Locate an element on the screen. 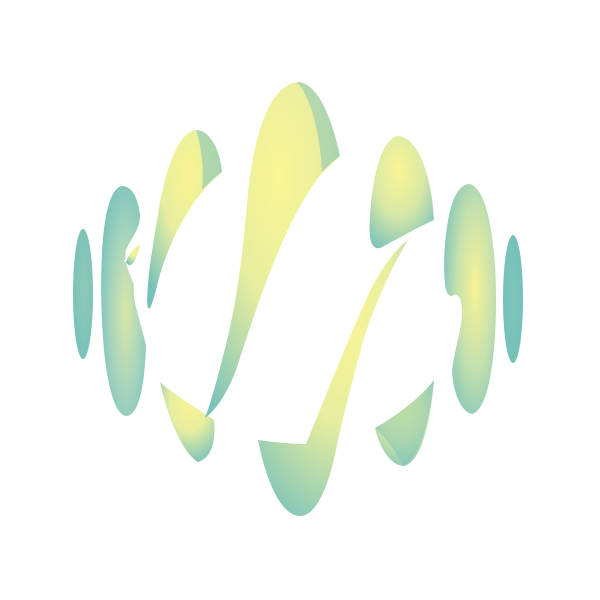 The image size is (600, 600). slice-3-shadow is located at coordinates (209, 160).